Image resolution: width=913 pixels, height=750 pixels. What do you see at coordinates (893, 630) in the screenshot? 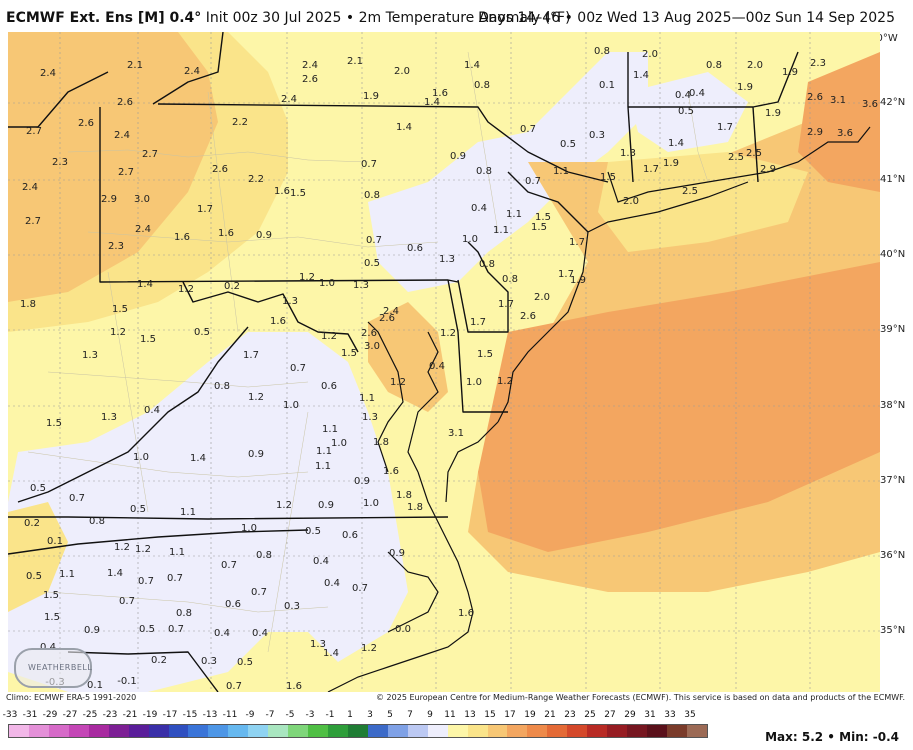
I see `latitude-label: 35°N` at bounding box center [893, 630].